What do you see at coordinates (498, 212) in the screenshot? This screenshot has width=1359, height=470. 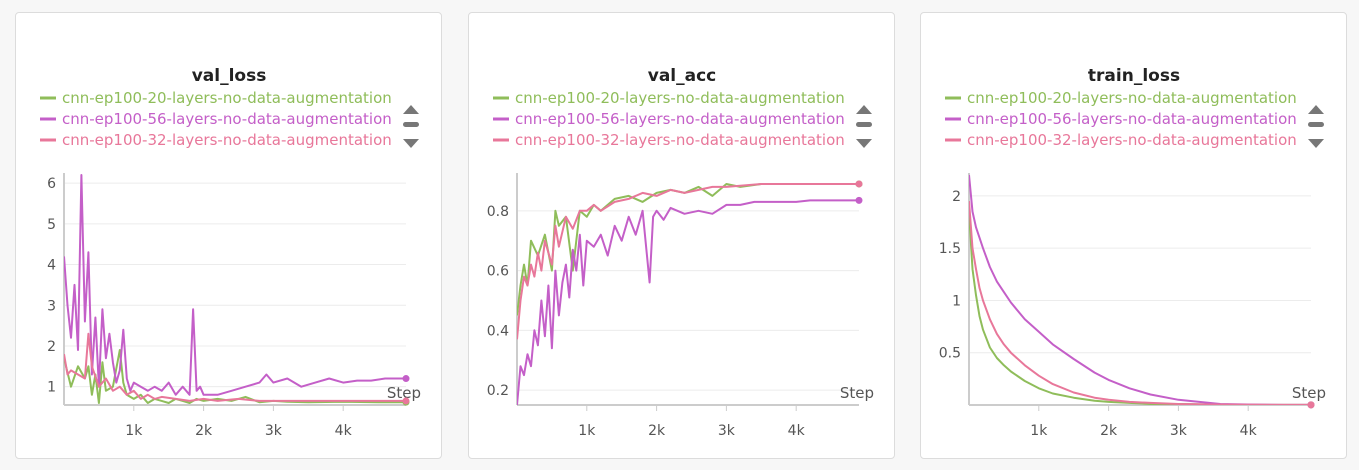 I see `y-tick-label: 0.8` at bounding box center [498, 212].